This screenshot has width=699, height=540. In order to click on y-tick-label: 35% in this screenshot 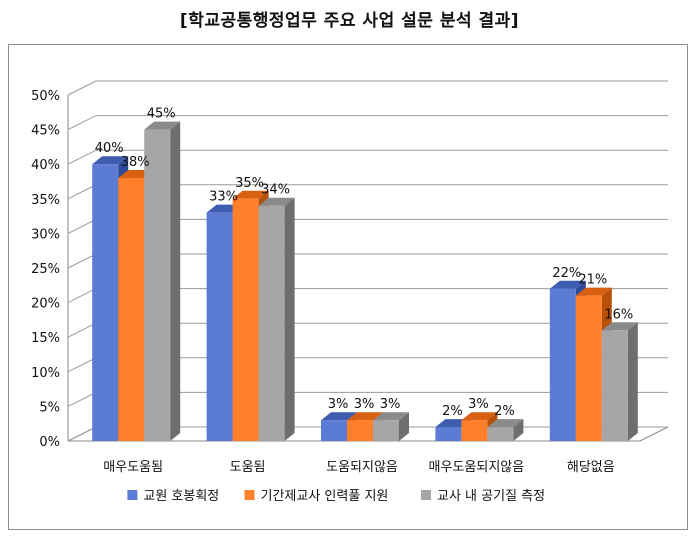, I will do `click(45, 200)`.